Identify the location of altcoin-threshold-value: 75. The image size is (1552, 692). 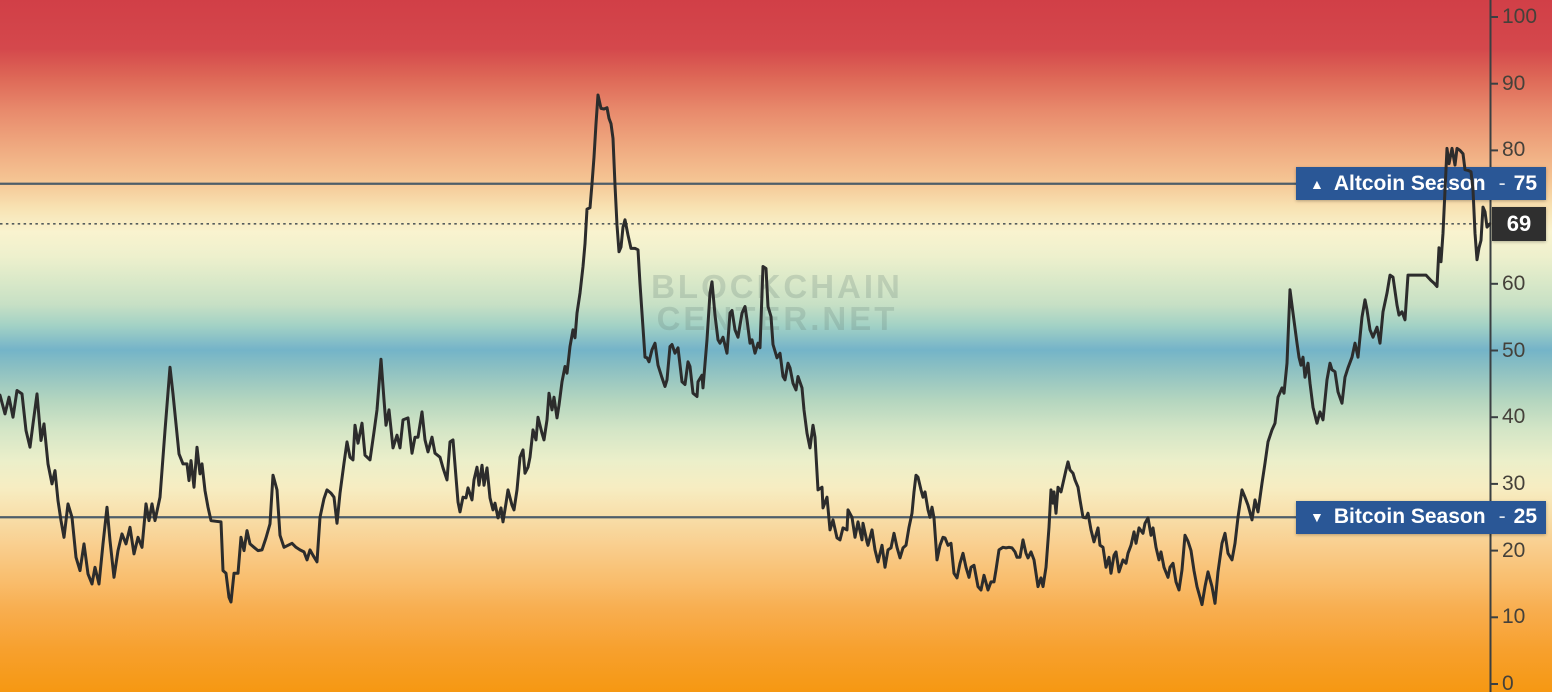
(1525, 183).